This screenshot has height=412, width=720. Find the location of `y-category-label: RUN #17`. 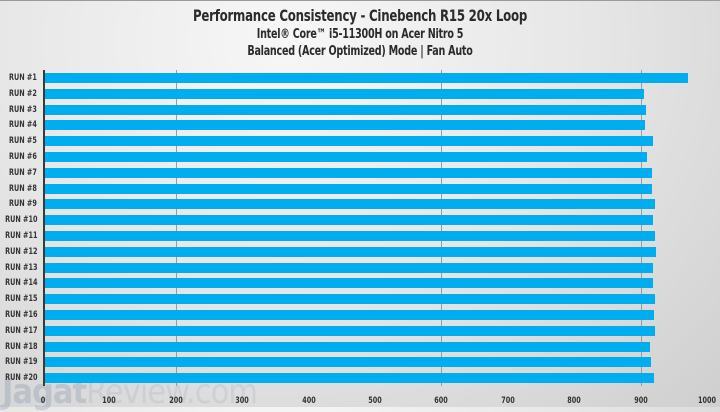

y-category-label: RUN #17 is located at coordinates (20, 330).